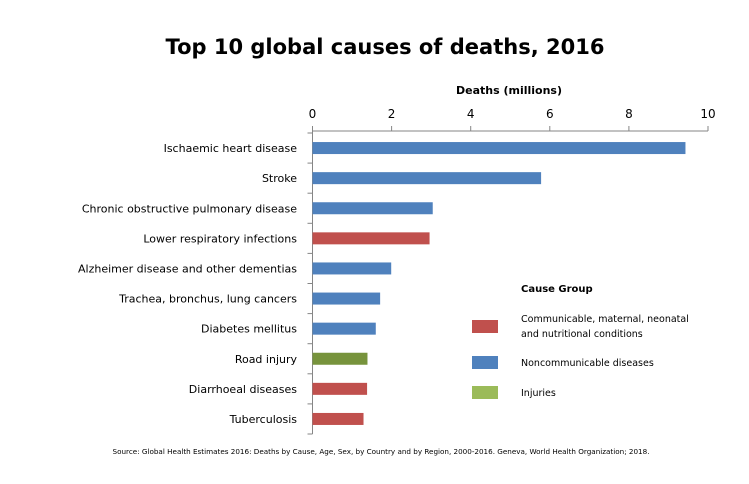 This screenshot has height=484, width=749. I want to click on legend-label: Injuries, so click(538, 393).